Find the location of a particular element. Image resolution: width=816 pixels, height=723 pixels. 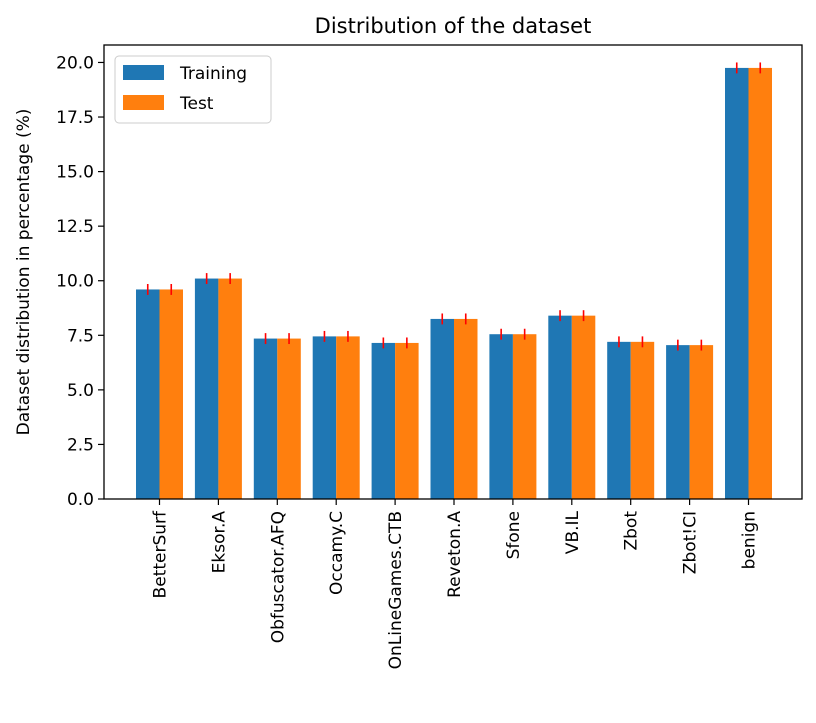

y-tick-label: 2.5 is located at coordinates (80, 445).